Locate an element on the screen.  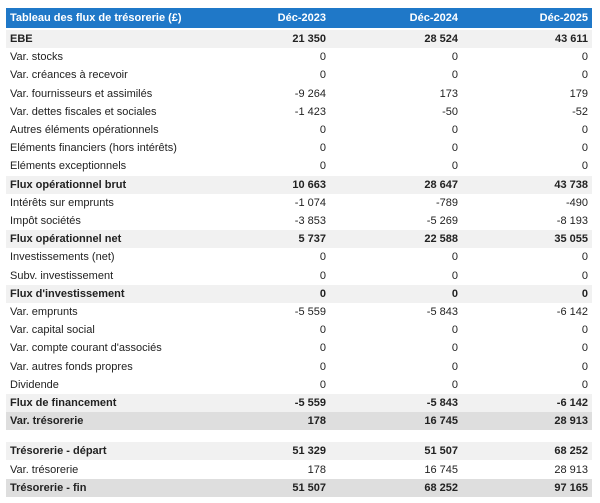
table-row: EBE 21 350 28 524 43 611 is located at coordinates (299, 39).